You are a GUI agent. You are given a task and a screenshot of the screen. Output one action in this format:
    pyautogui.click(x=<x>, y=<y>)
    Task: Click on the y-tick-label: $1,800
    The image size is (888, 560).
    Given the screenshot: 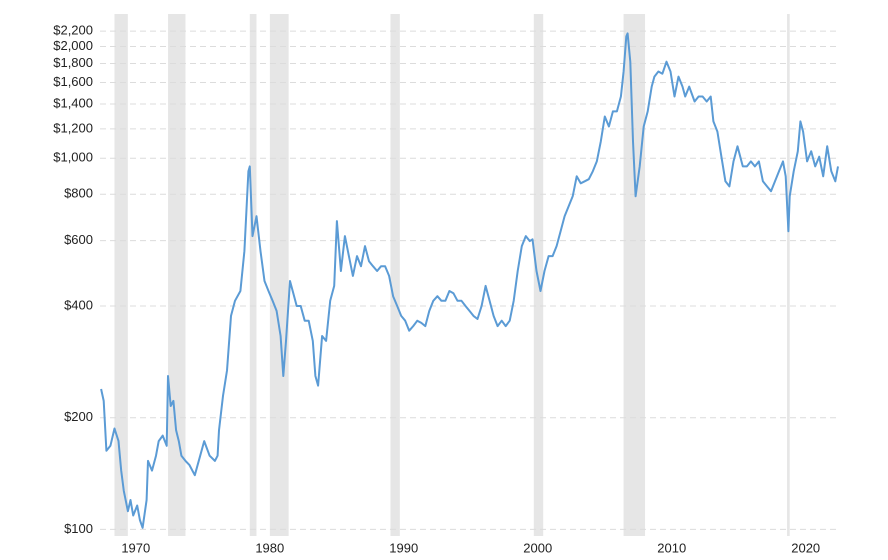 What is the action you would take?
    pyautogui.click(x=73, y=62)
    